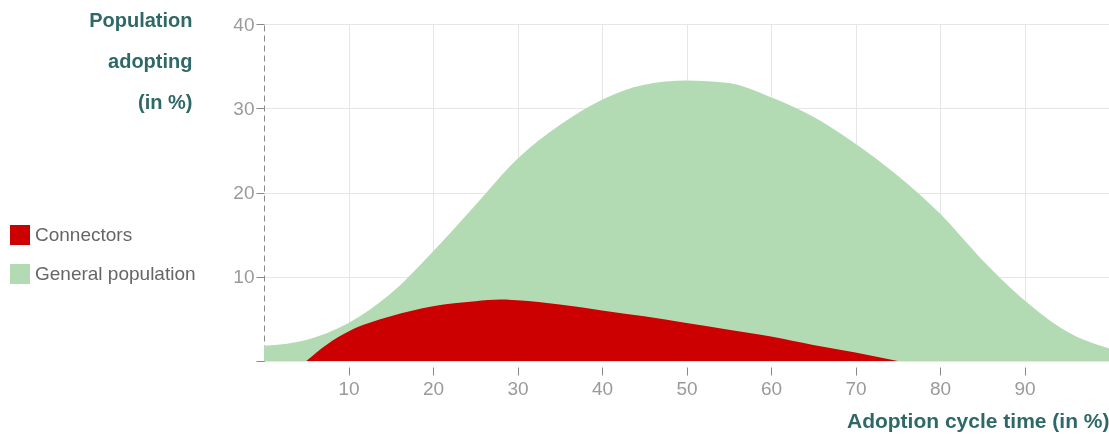 The image size is (1109, 442). Describe the element at coordinates (244, 108) in the screenshot. I see `y-tick-label: 30` at that location.